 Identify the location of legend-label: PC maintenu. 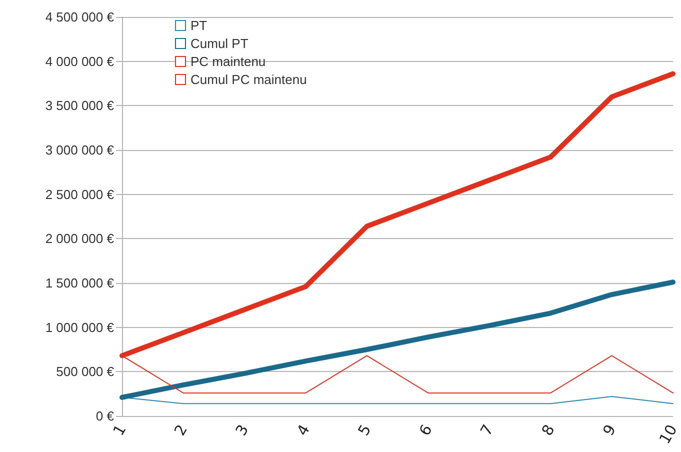
(228, 61).